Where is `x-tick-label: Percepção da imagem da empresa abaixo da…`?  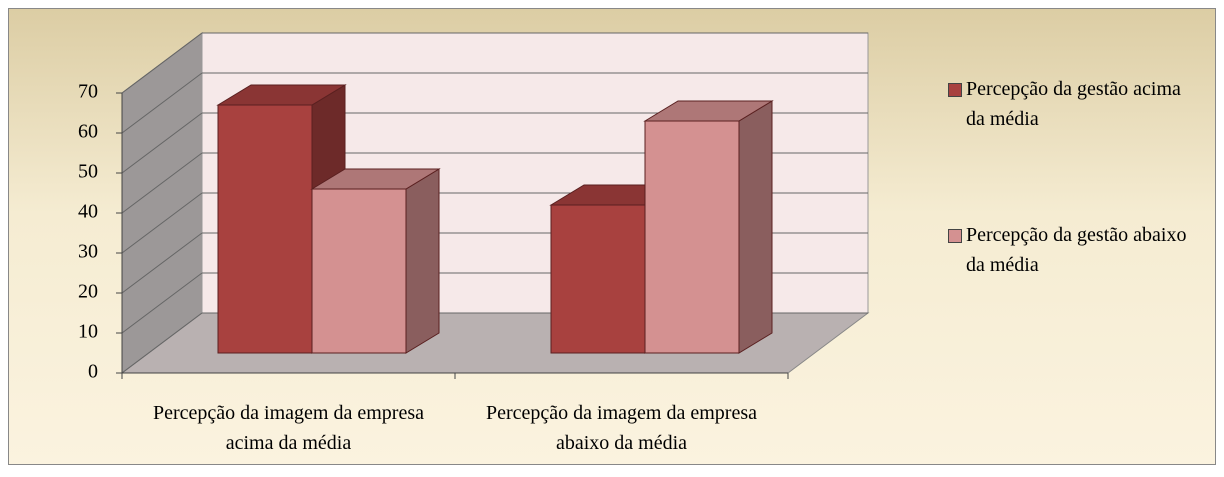 x-tick-label: Percepção da imagem da empresa abaixo da… is located at coordinates (621, 428).